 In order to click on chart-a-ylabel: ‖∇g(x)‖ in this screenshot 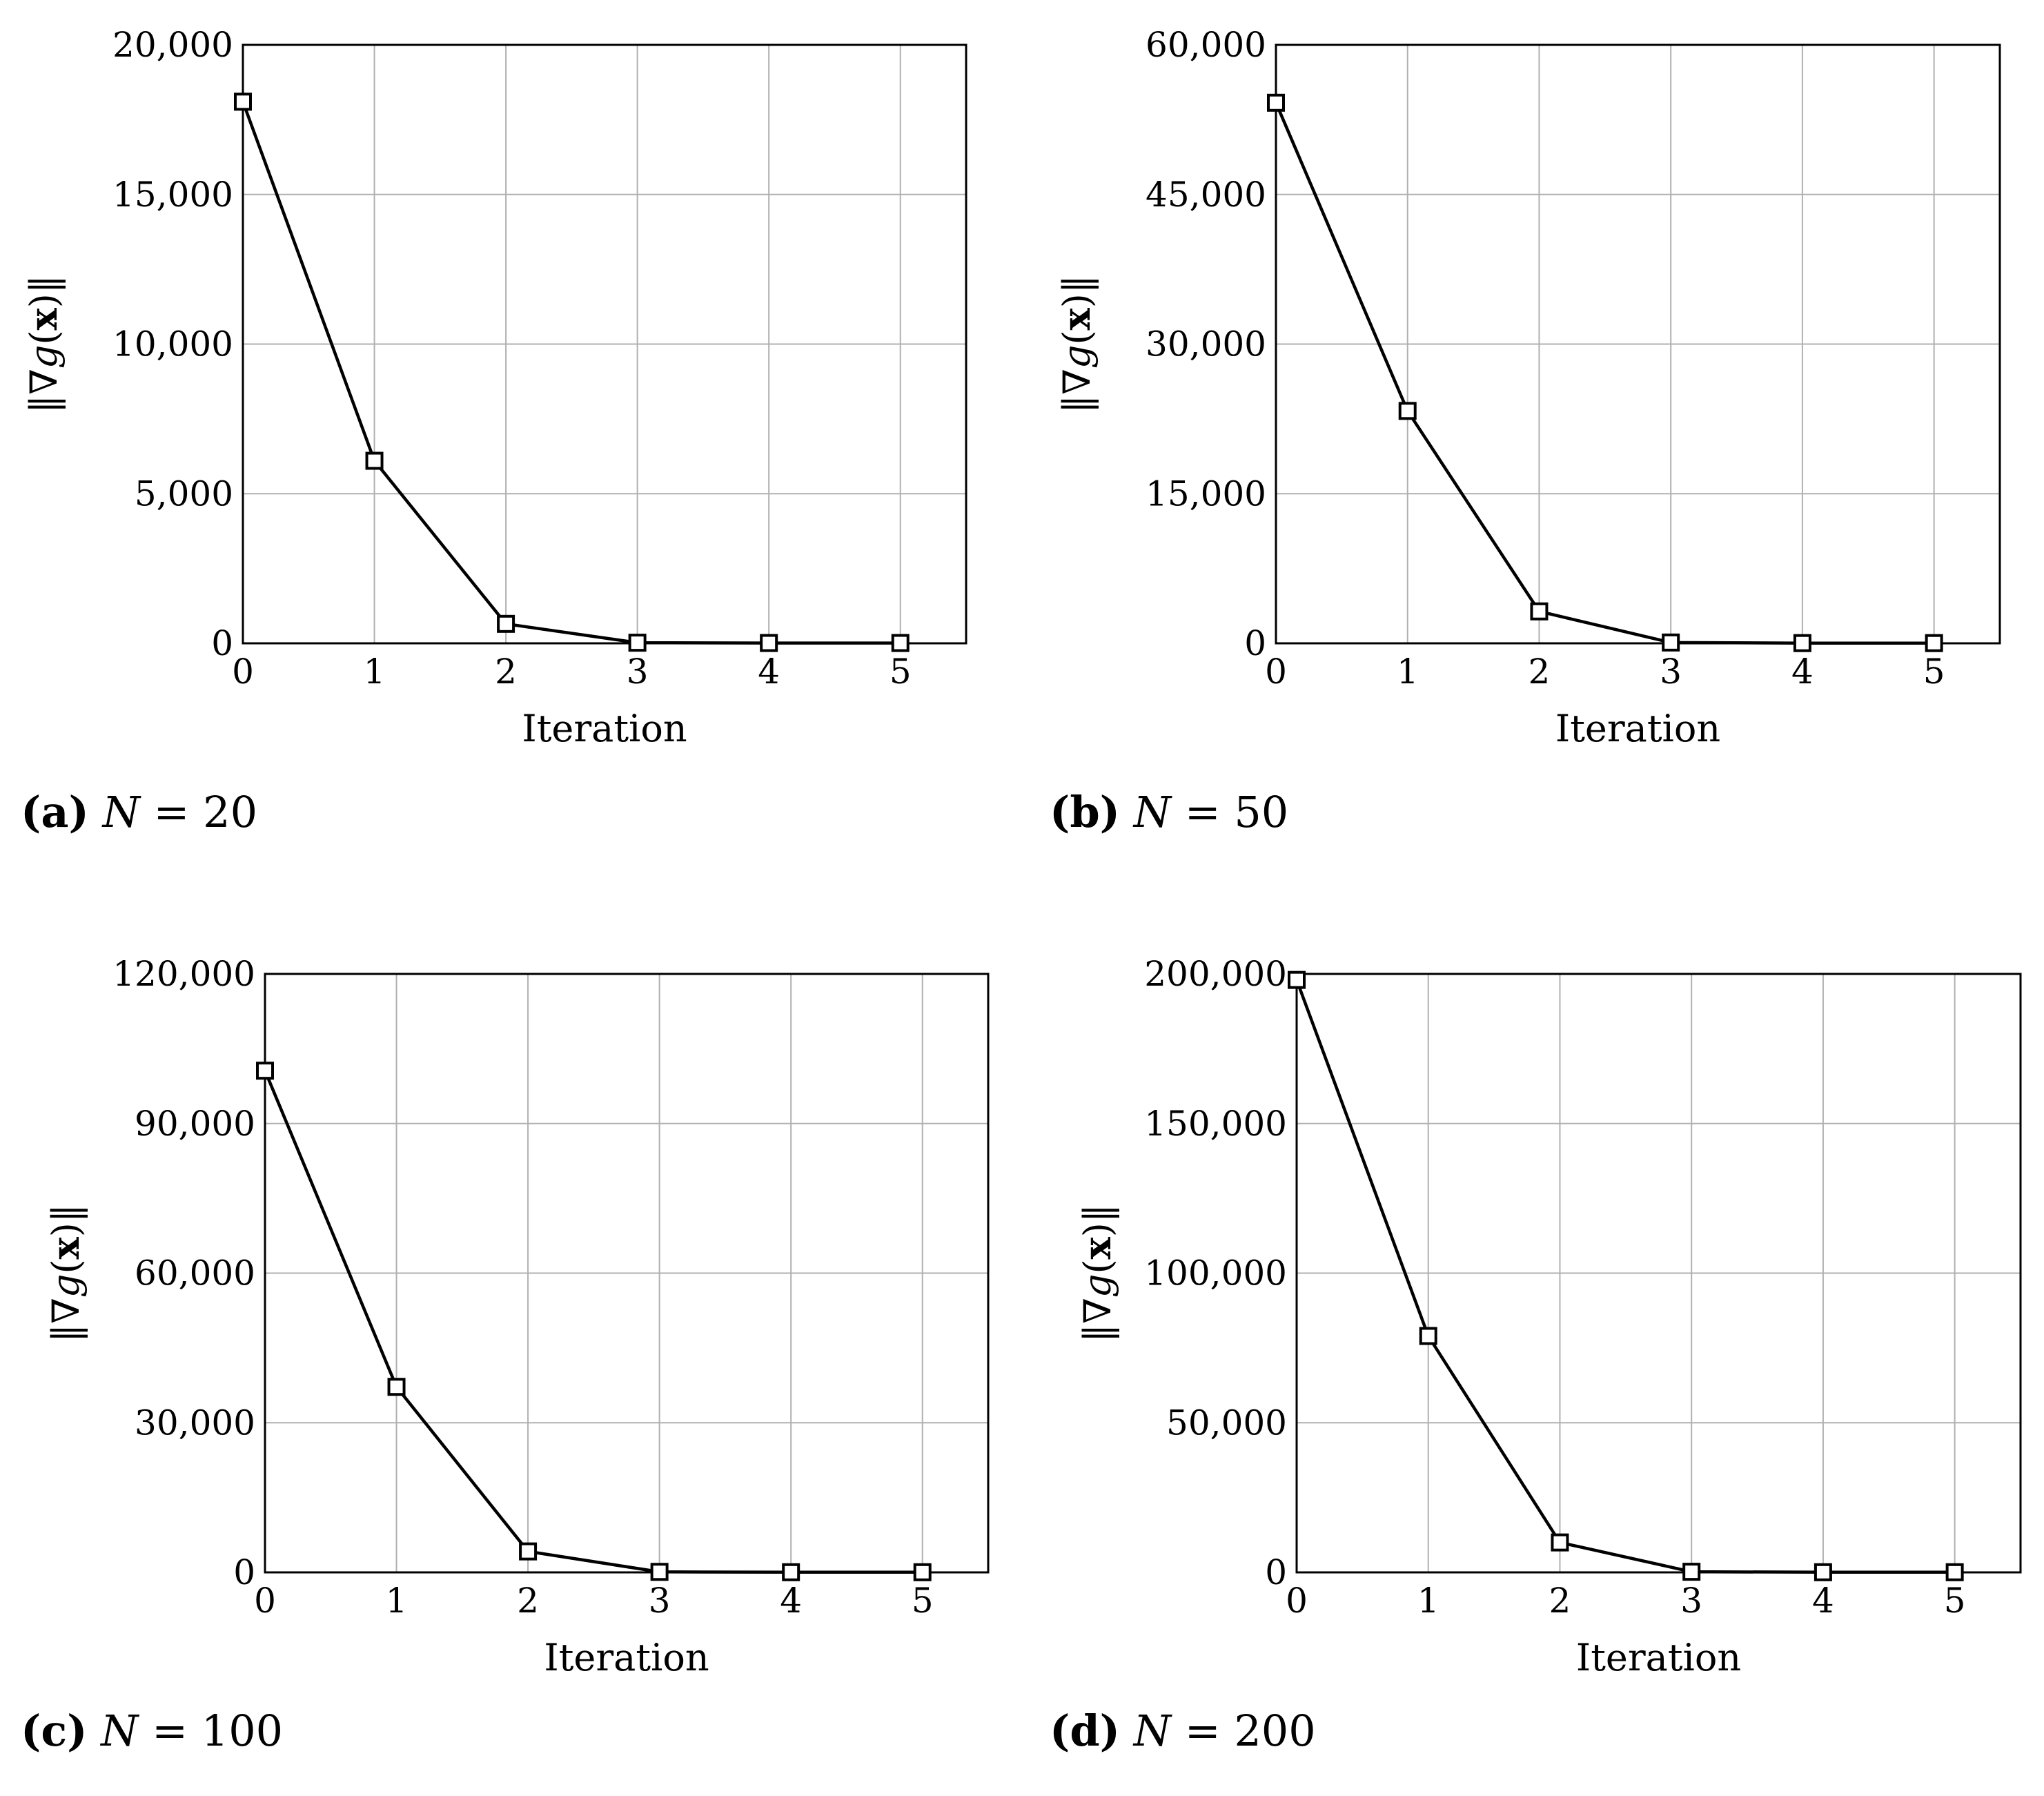, I will do `click(43, 344)`.